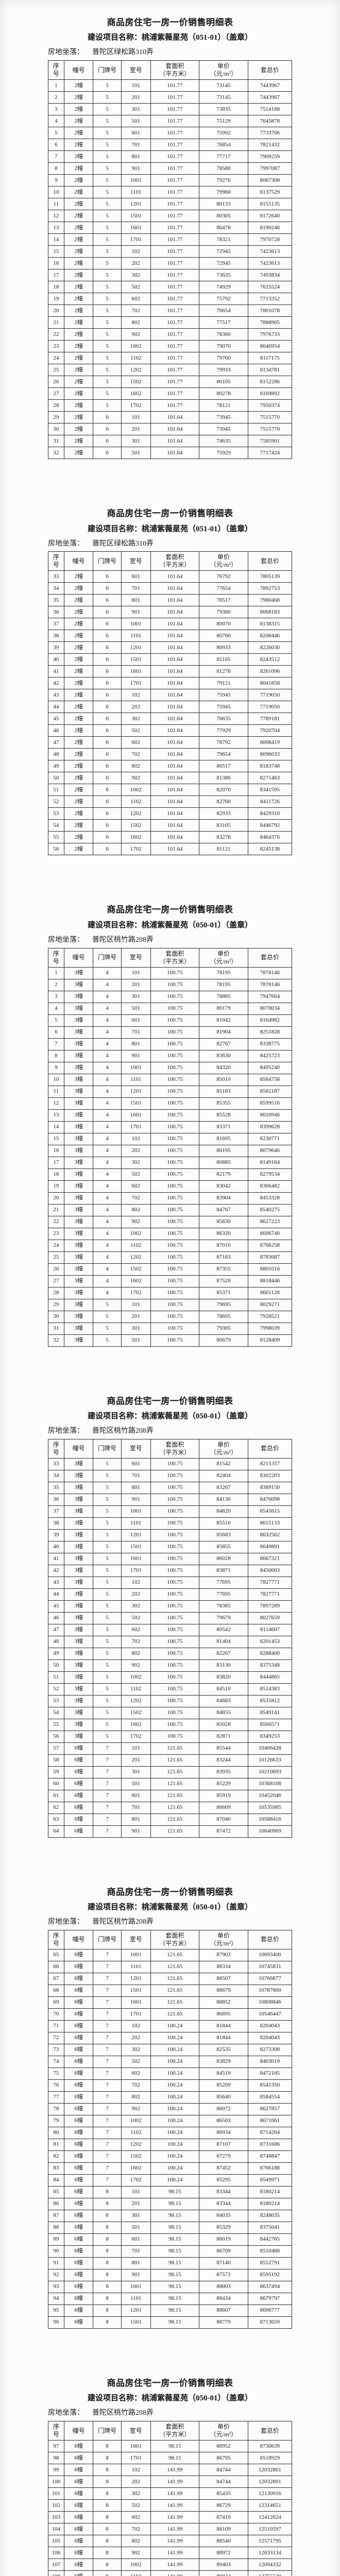 The image size is (340, 2576). Describe the element at coordinates (270, 2204) in the screenshot. I see `cell-total-price: 8180214` at that location.